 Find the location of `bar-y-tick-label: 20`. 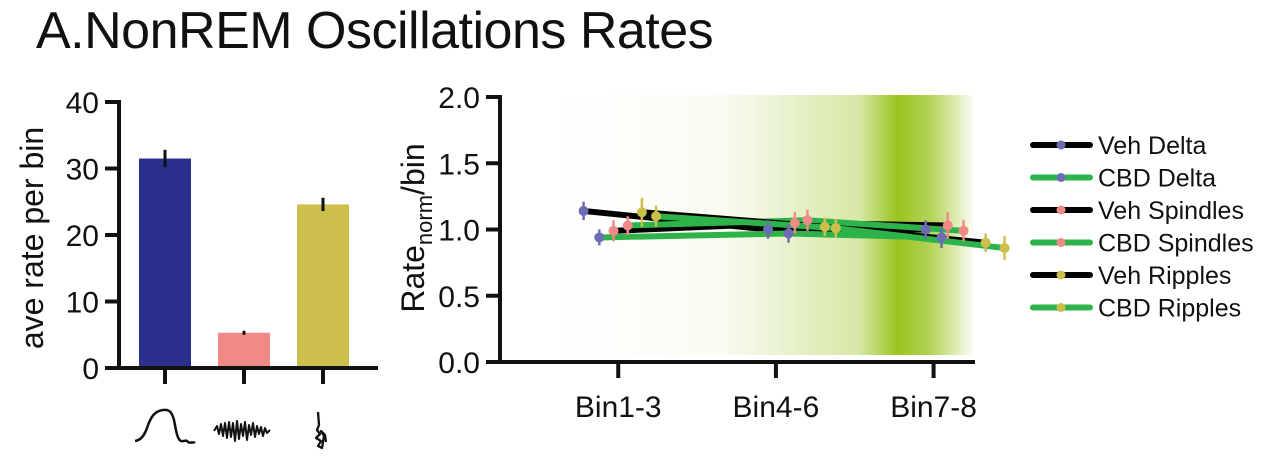

bar-y-tick-label: 20 is located at coordinates (82, 236).